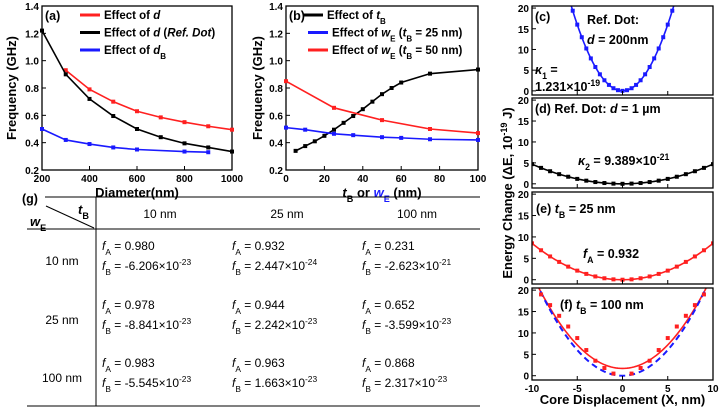 Image resolution: width=720 pixels, height=411 pixels. I want to click on panel-label: (a), so click(52, 16).